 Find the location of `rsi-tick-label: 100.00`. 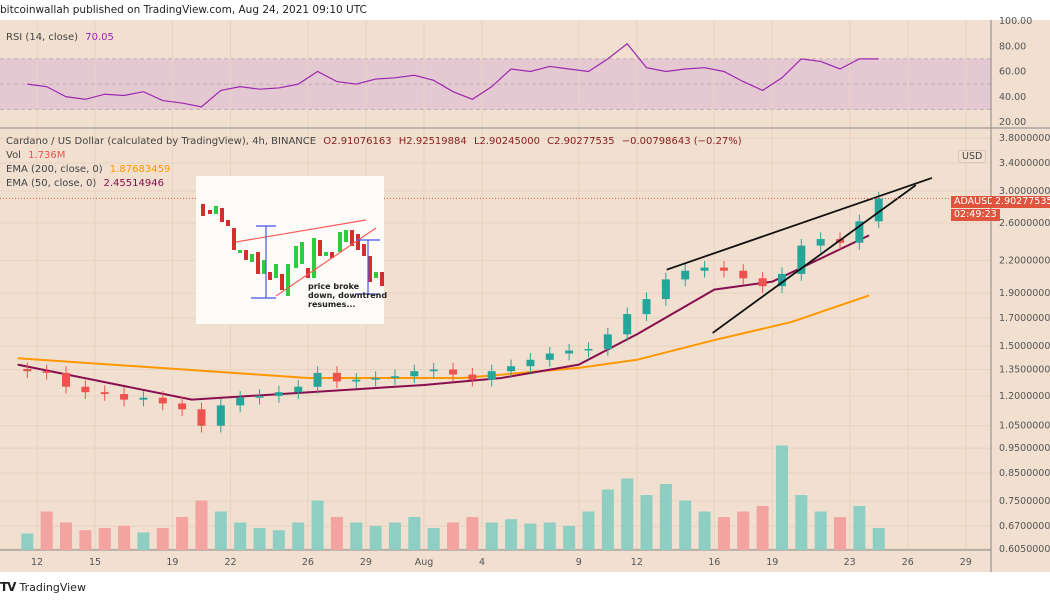

rsi-tick-label: 100.00 is located at coordinates (1015, 21).